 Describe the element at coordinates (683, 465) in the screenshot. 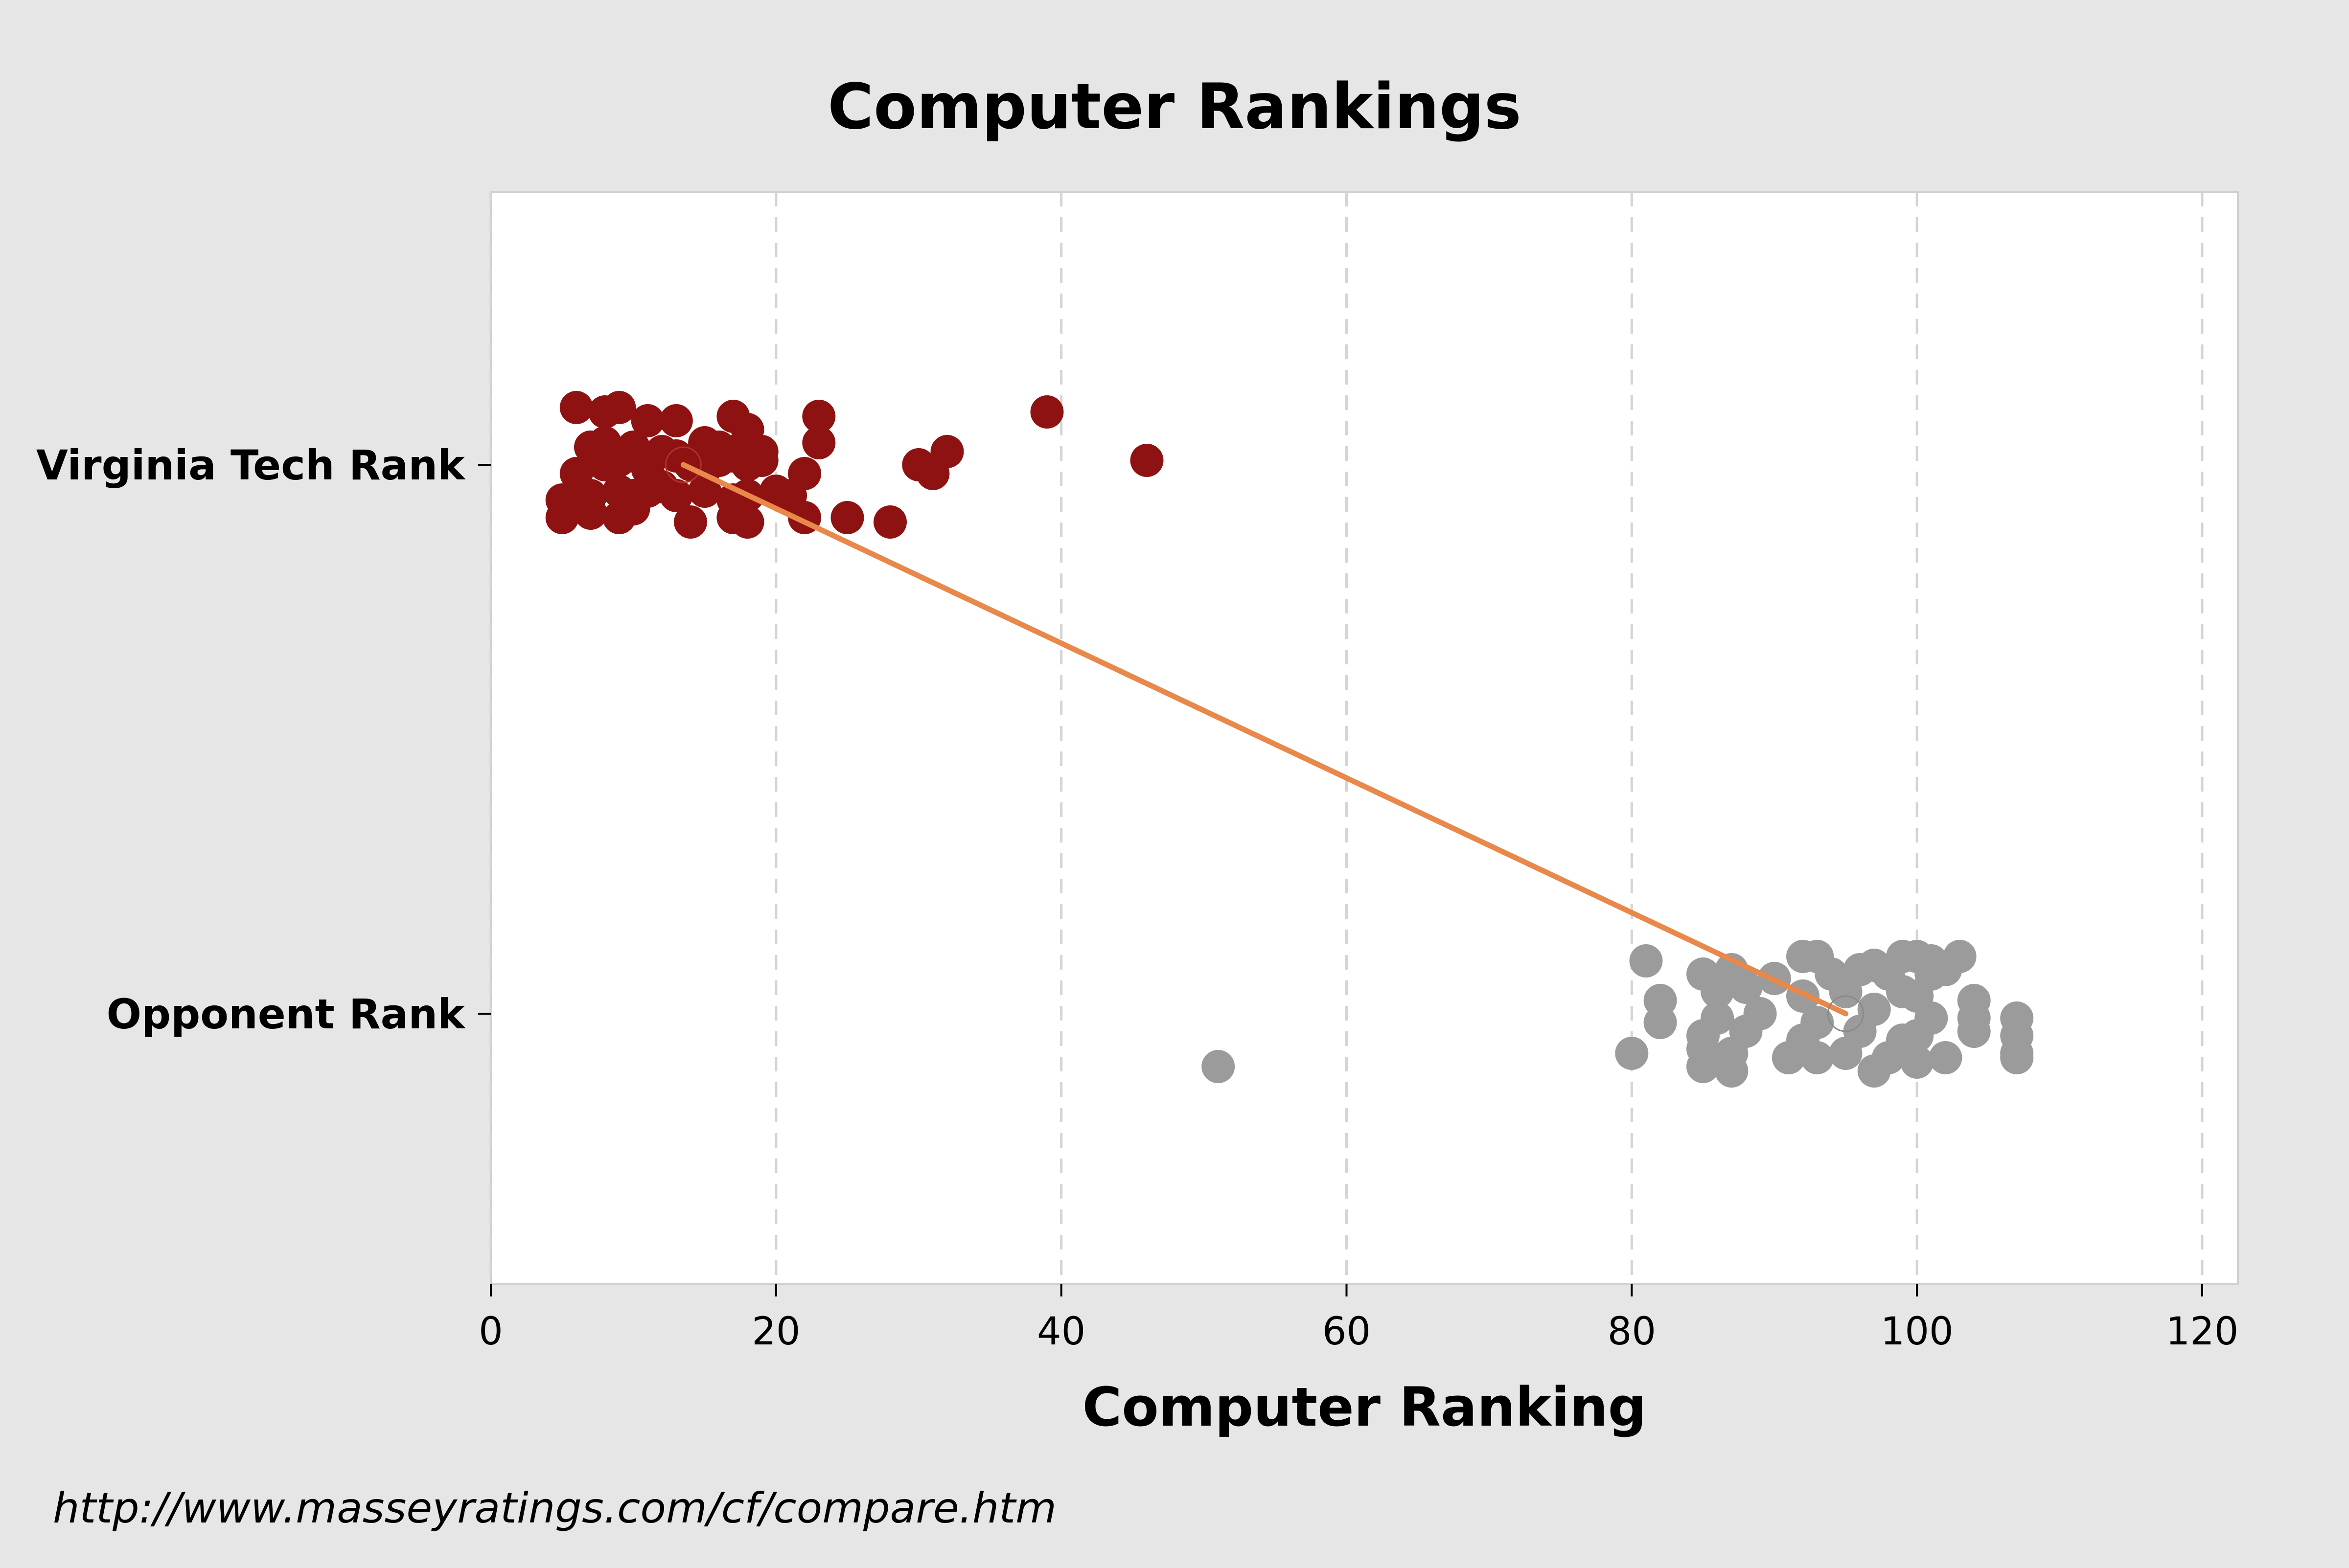

I see `mean-marker-virginia-tech` at that location.